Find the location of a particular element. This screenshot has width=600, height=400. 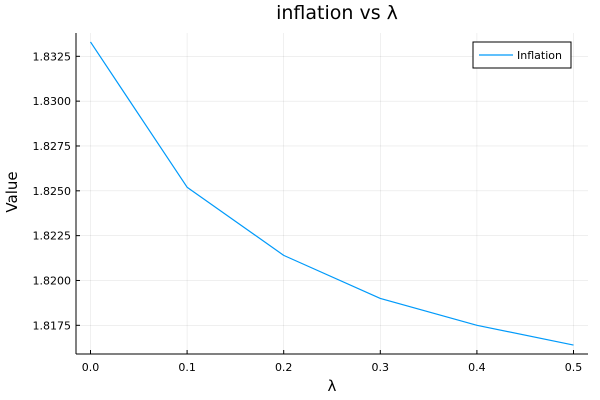

legend-label-inflation: Inflation is located at coordinates (539, 55).